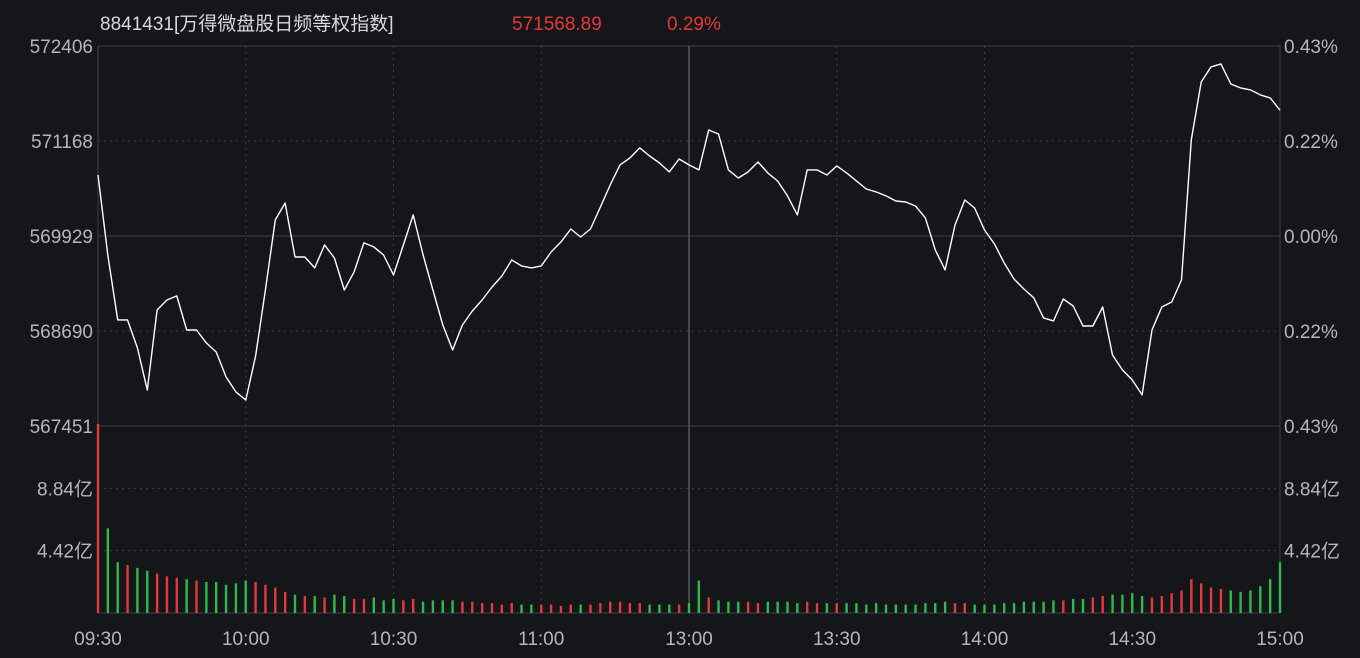 The height and width of the screenshot is (658, 1360). Describe the element at coordinates (1311, 237) in the screenshot. I see `percent-tick-label: 0.00%` at that location.